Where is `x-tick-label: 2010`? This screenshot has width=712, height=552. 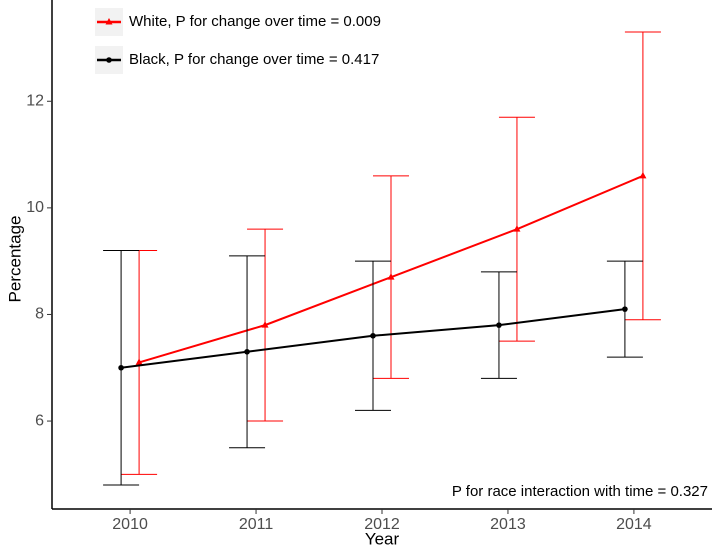 x-tick-label: 2010 is located at coordinates (130, 524).